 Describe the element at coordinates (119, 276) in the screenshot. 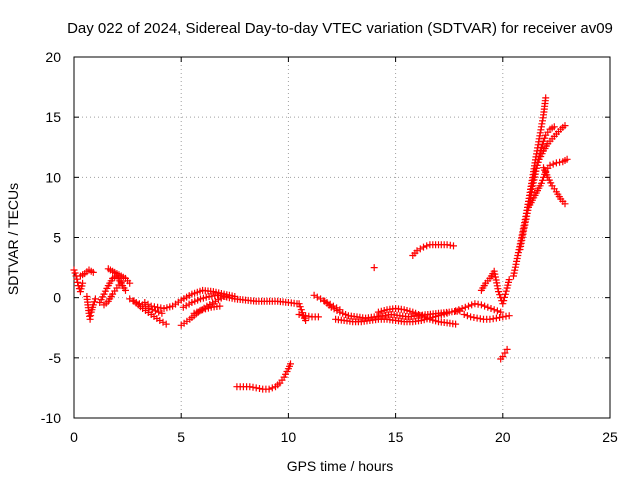

I see `trace-prn-e` at that location.